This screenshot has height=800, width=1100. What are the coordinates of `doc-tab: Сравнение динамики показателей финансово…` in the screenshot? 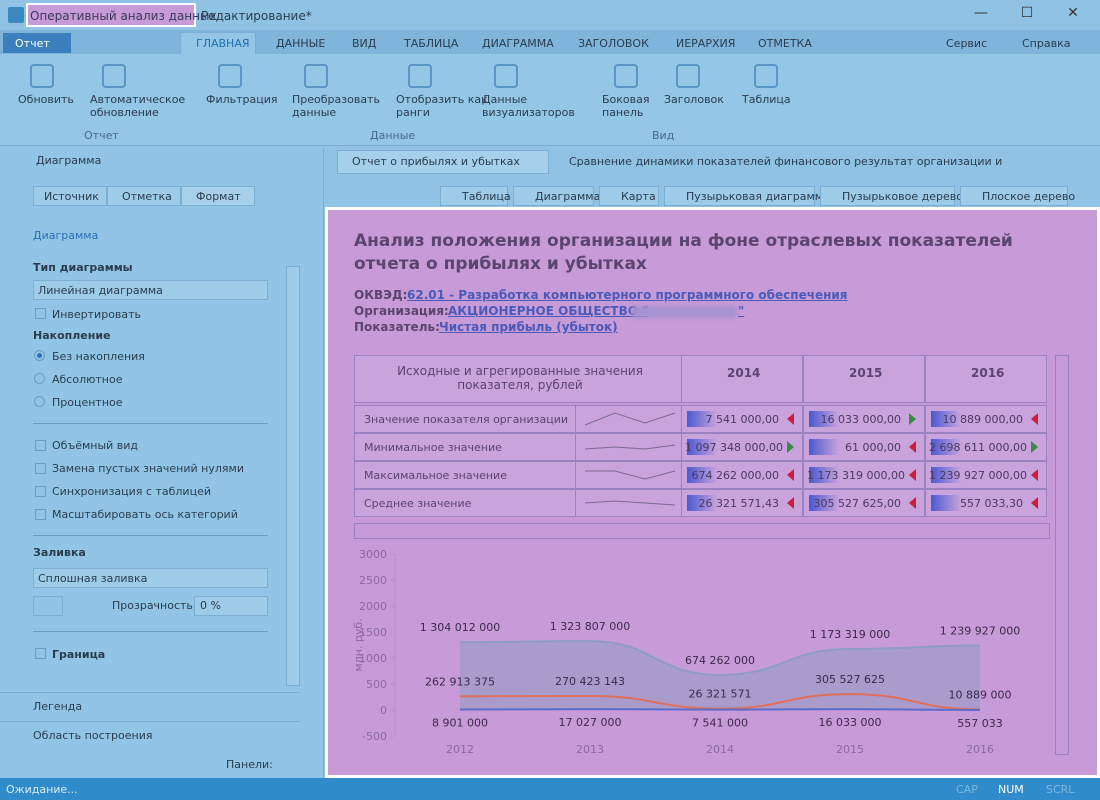 It's located at (786, 161).